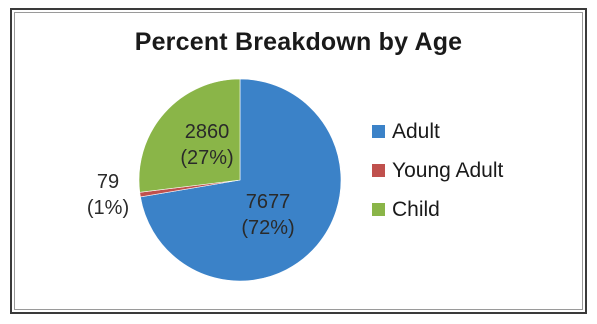 The height and width of the screenshot is (324, 597). Describe the element at coordinates (416, 209) in the screenshot. I see `legend-label-child: Child` at that location.